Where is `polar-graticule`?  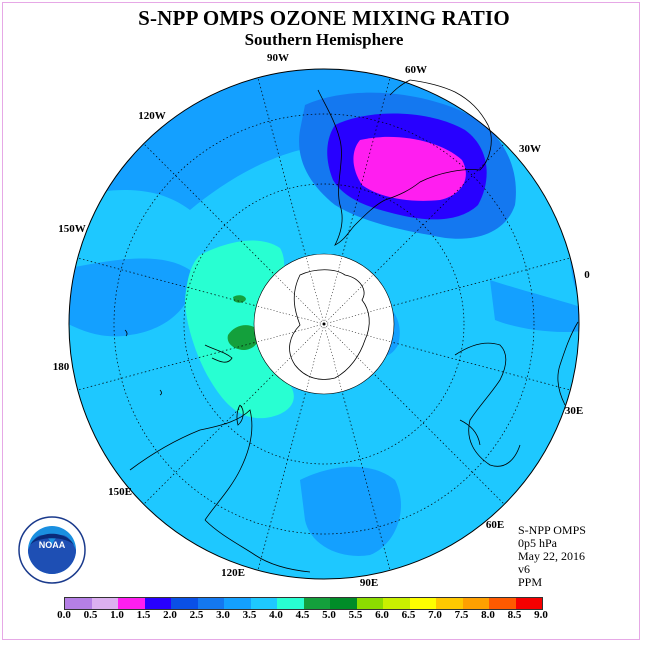
polar-graticule is located at coordinates (324, 324).